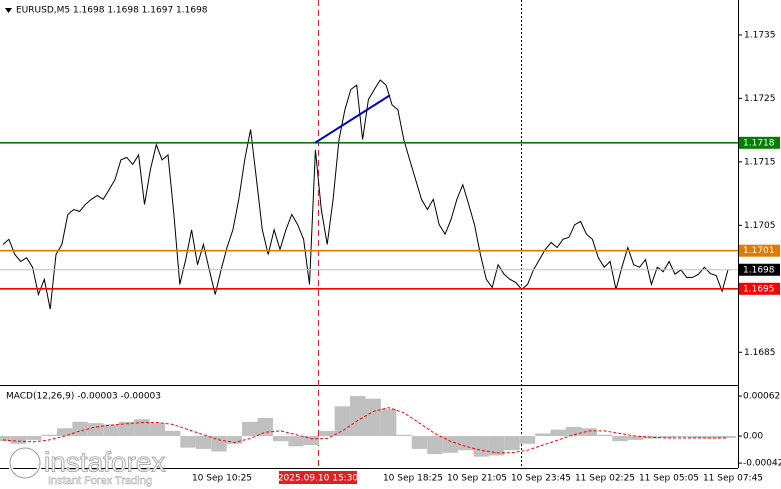 The height and width of the screenshot is (489, 781). Describe the element at coordinates (104, 461) in the screenshot. I see `watermark-brand: instaforex` at that location.